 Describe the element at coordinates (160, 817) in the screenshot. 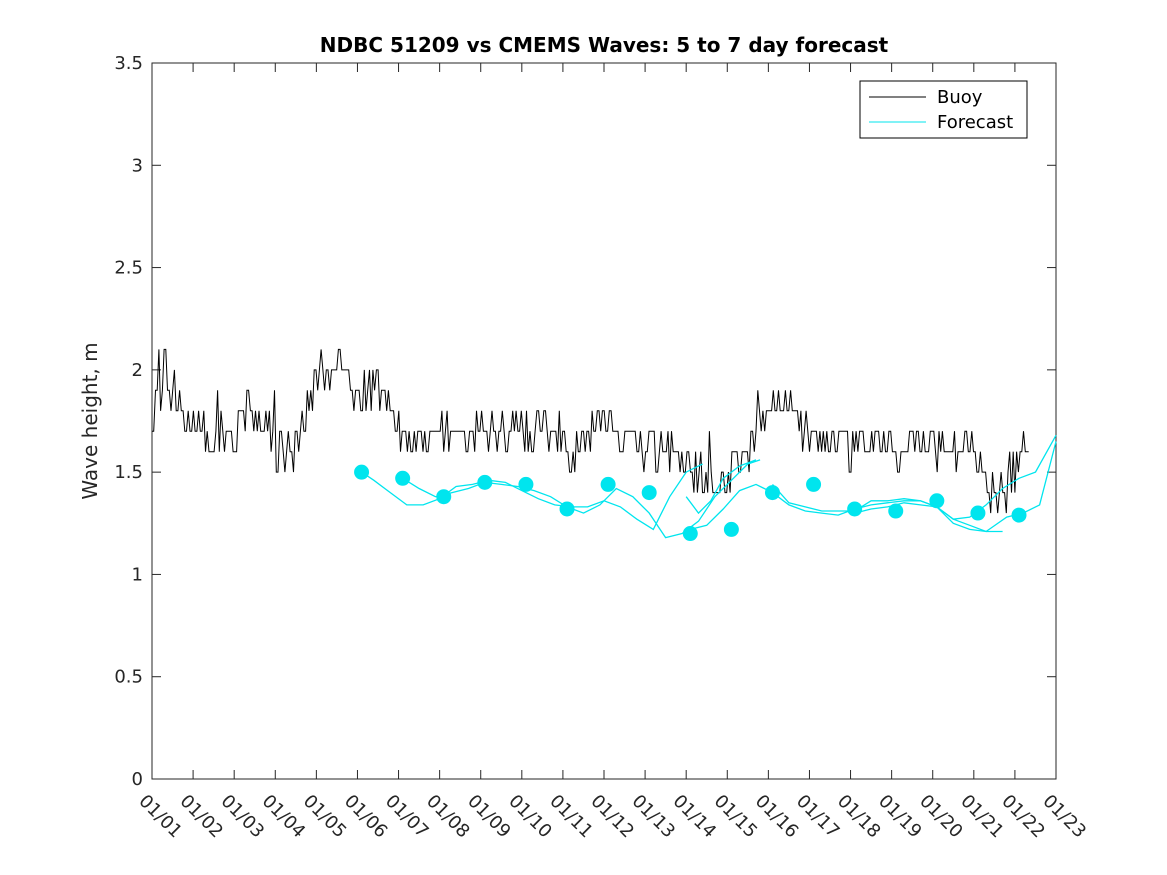

I see `x-tick-label: 01/01` at that location.